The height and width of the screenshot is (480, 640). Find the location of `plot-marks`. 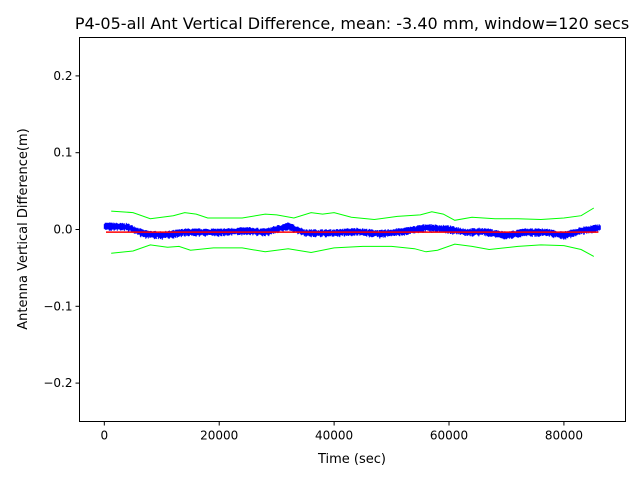

plot-marks is located at coordinates (352, 232).